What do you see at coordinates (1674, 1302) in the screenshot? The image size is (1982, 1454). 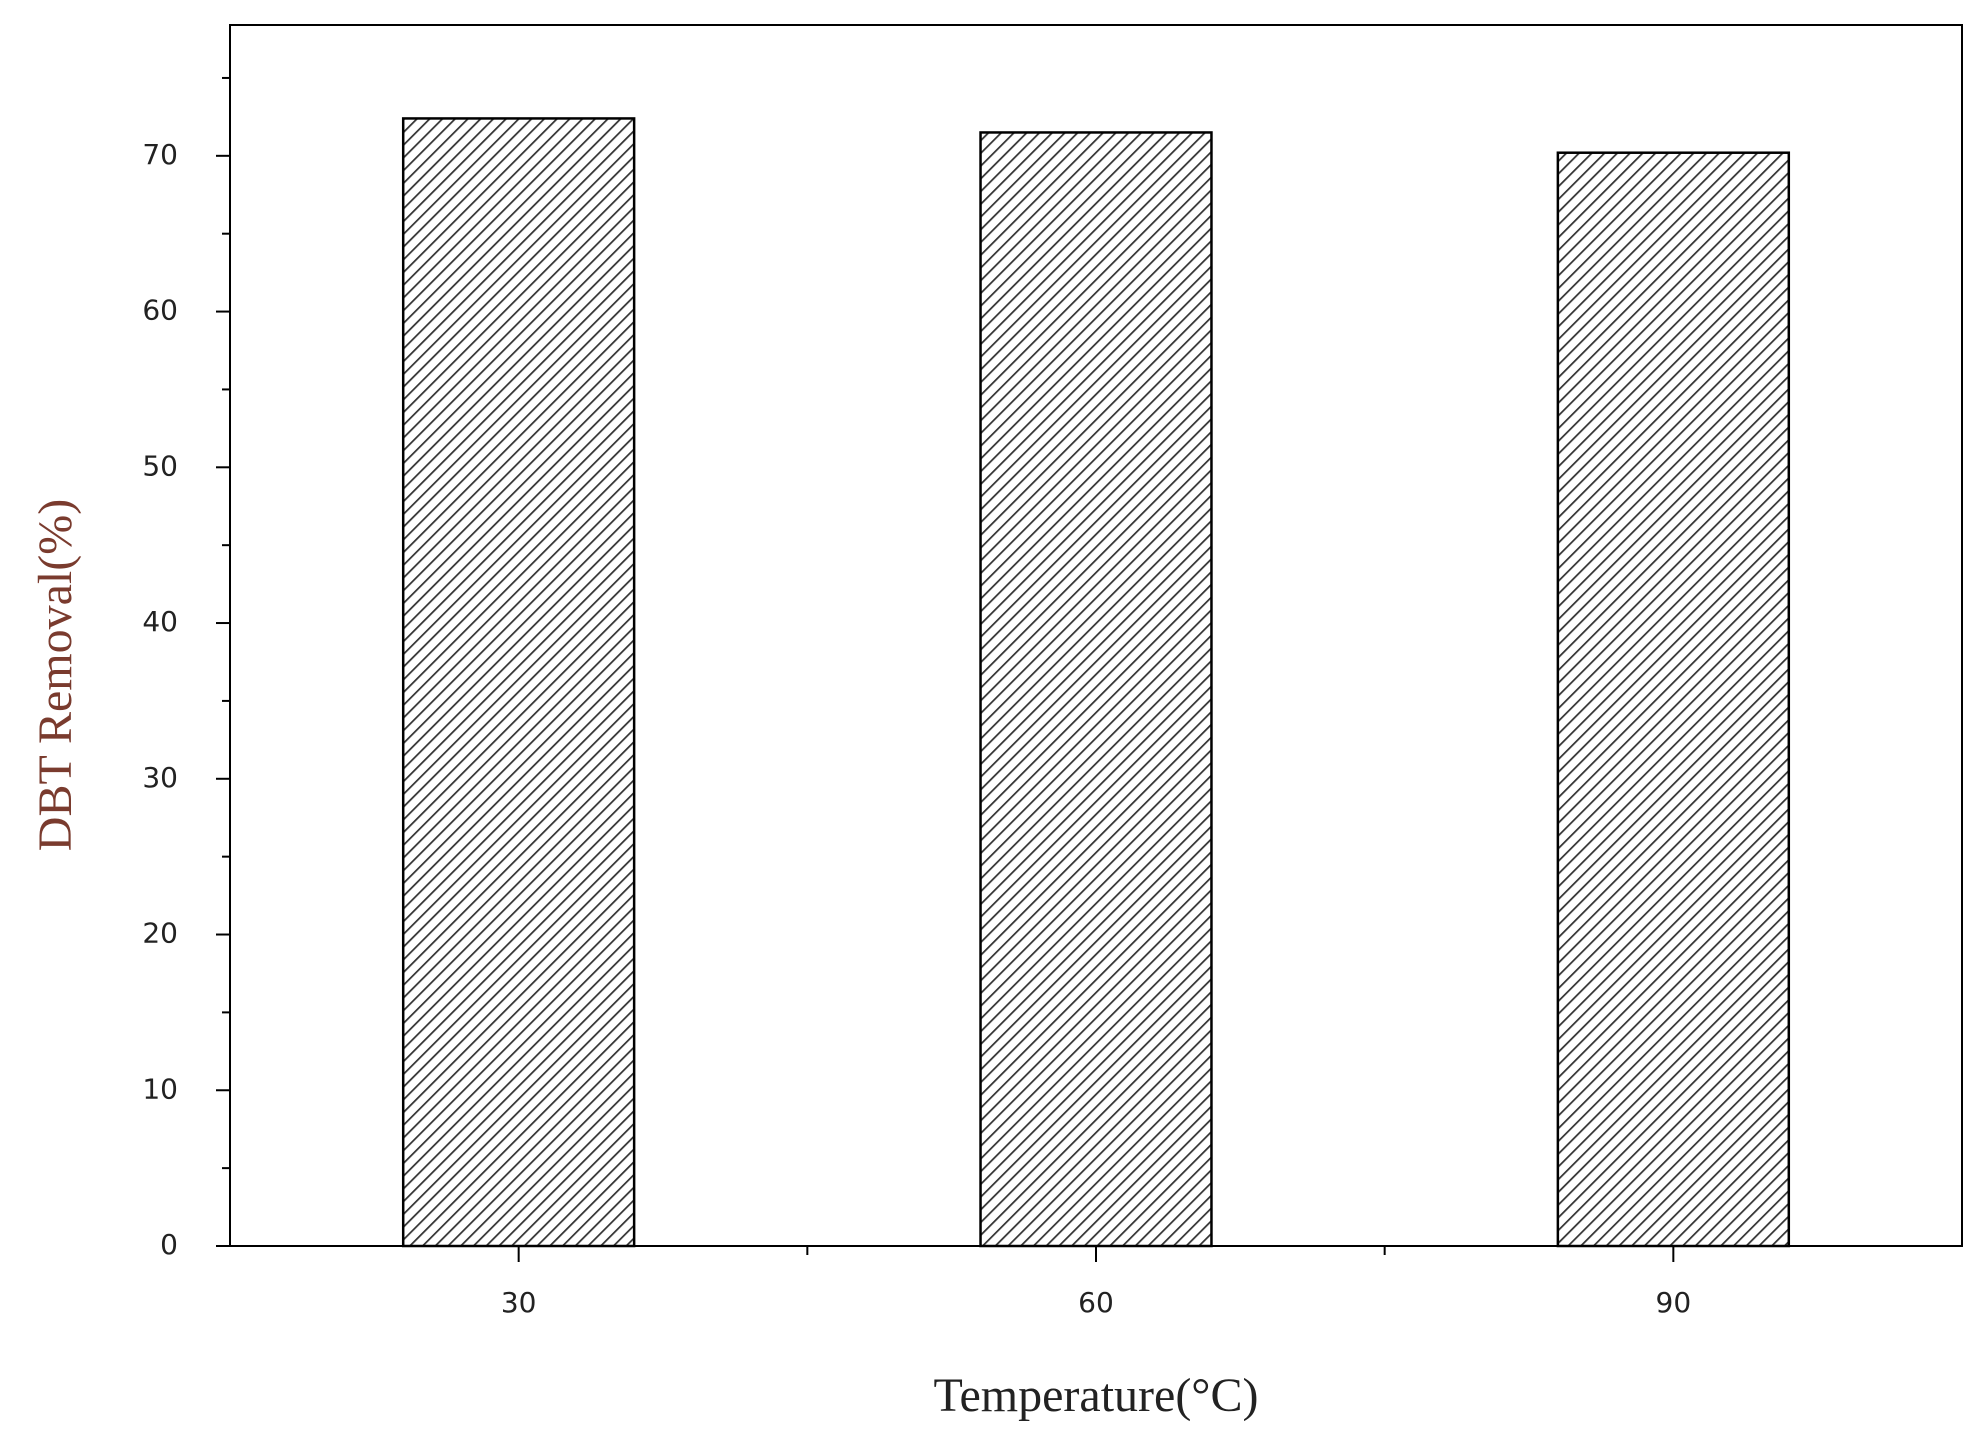 I see `x-tick-label: 90` at bounding box center [1674, 1302].